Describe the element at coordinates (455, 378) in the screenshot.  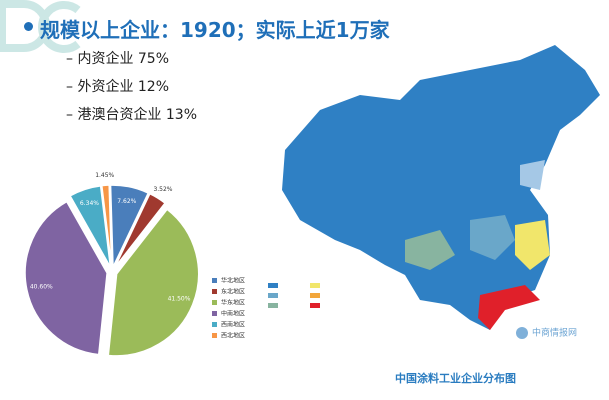
I see `map-caption: 中国涂料工业企业分布图` at that location.